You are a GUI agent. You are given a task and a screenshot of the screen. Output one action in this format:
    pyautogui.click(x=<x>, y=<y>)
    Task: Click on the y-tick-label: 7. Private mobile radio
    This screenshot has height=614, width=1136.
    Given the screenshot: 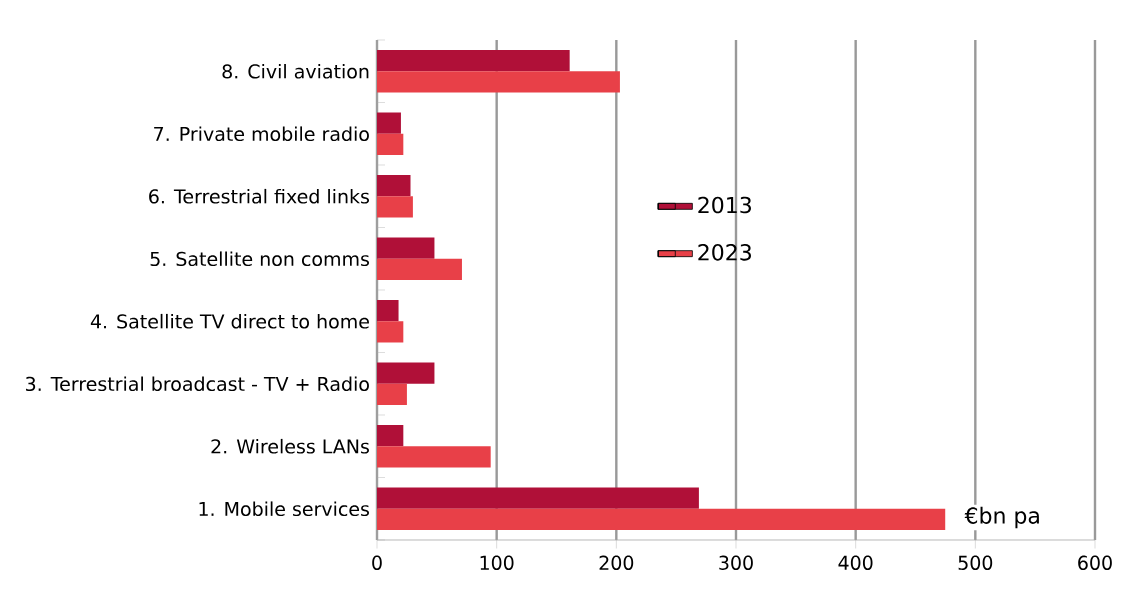 What is the action you would take?
    pyautogui.click(x=261, y=134)
    